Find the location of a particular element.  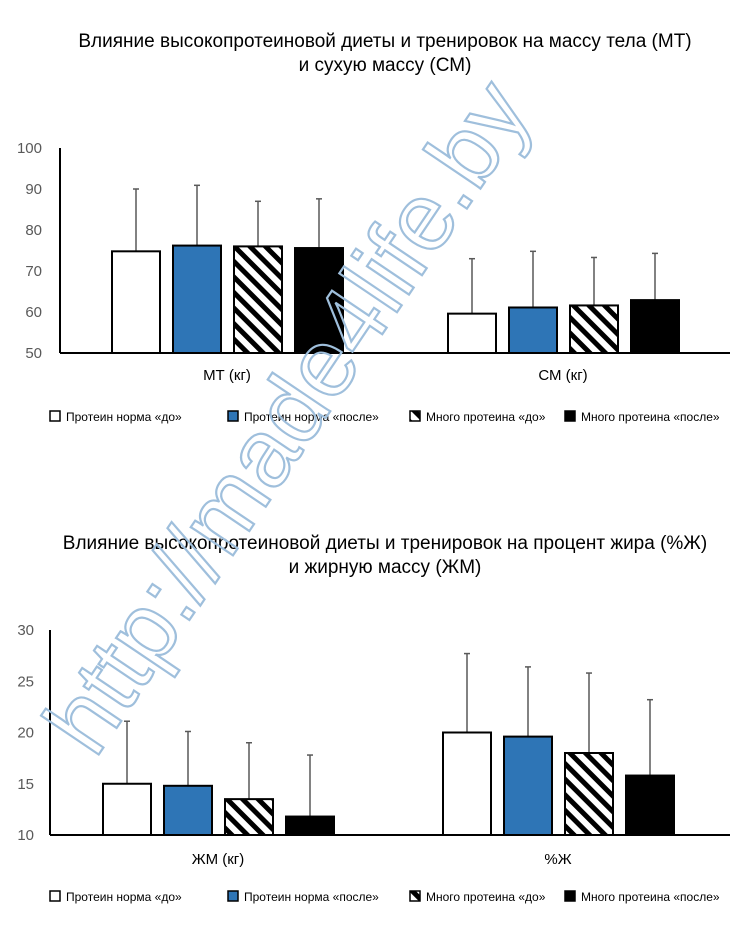

category-label: МТ (кг) is located at coordinates (227, 375).